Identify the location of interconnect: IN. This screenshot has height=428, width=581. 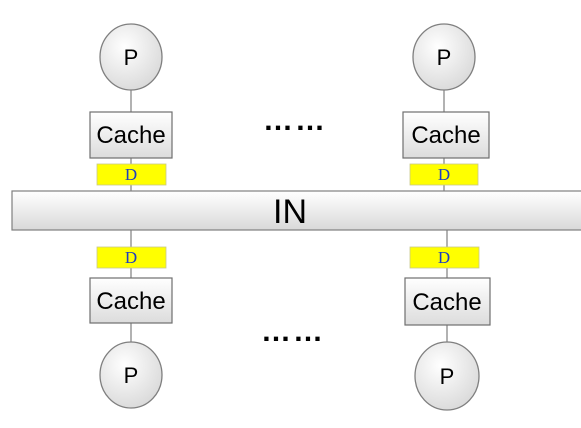
(296, 210).